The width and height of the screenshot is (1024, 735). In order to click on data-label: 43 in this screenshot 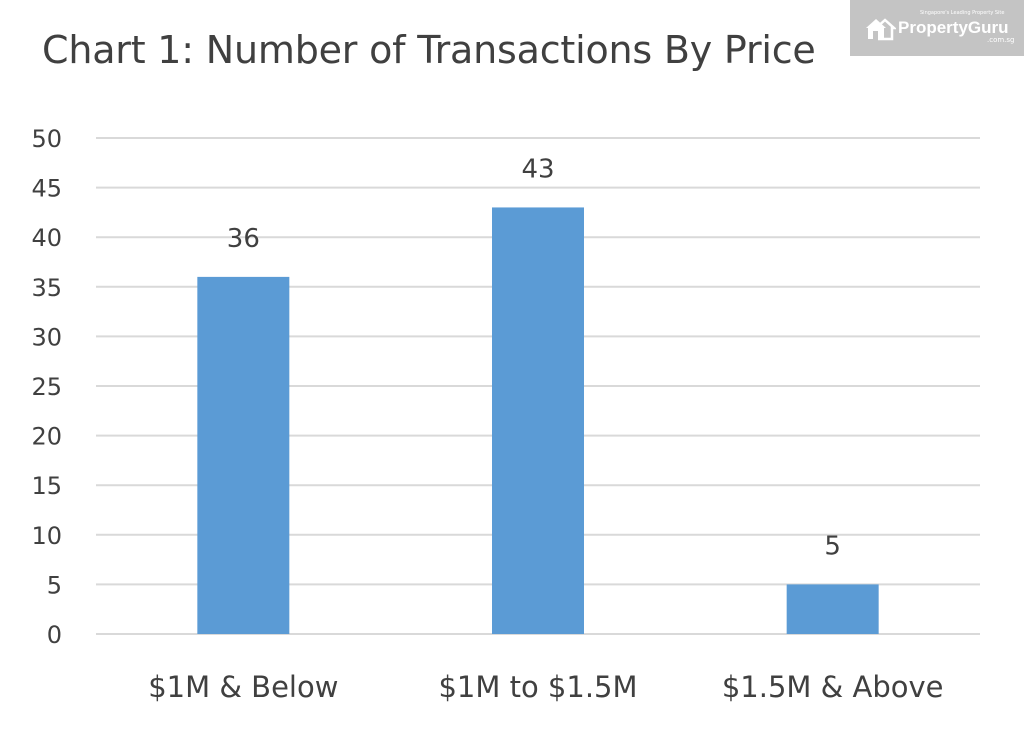, I will do `click(537, 169)`.